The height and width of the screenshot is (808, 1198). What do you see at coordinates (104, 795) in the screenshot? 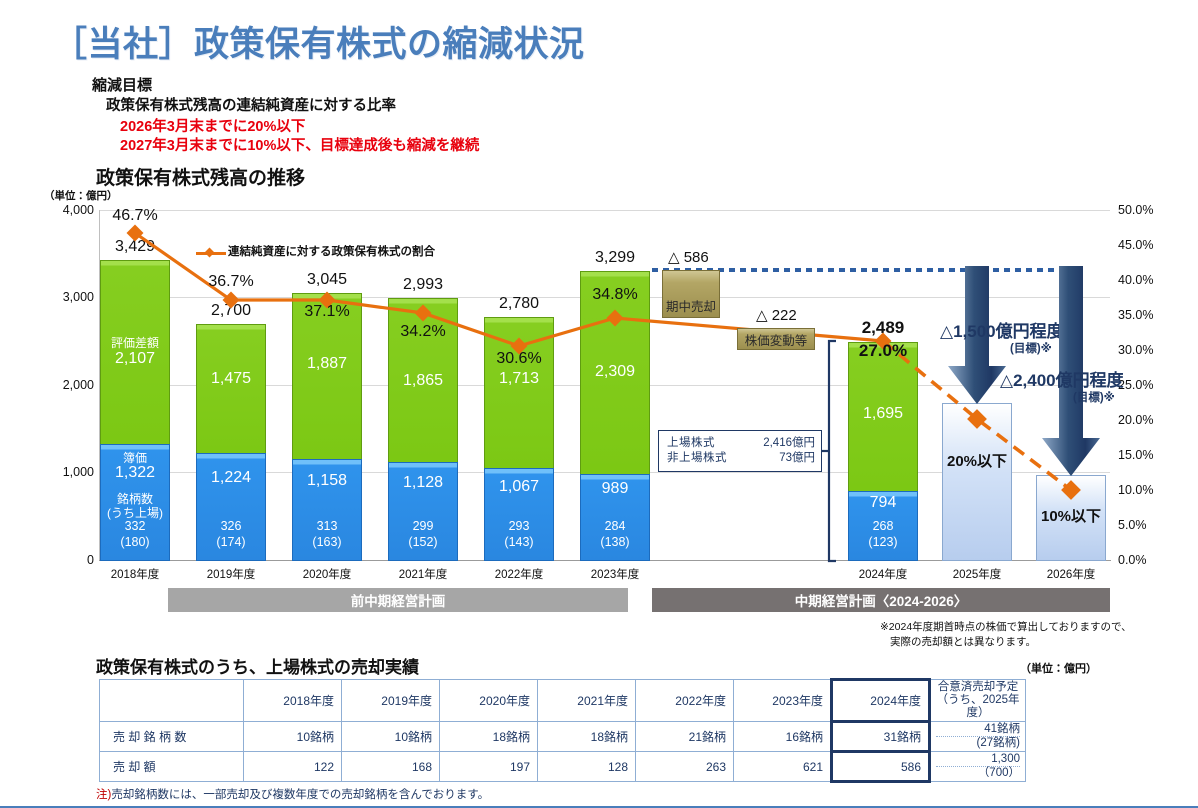
I see `footnote-marker: 注)` at bounding box center [104, 795].